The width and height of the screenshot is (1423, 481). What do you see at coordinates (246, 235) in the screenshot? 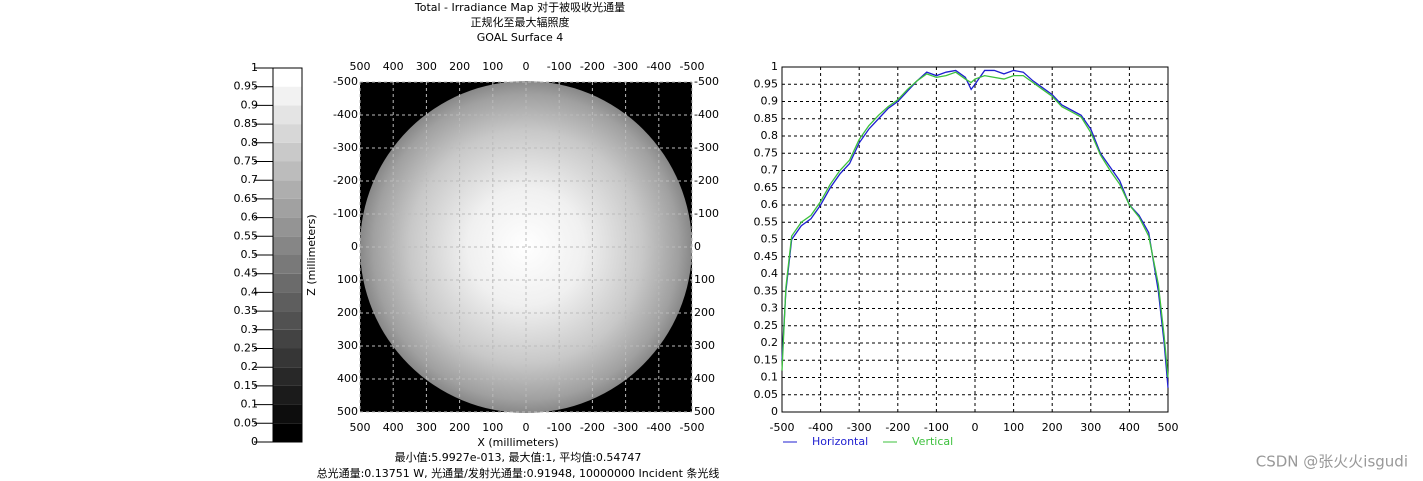
I see `colorbar-tick-label: 0.55` at bounding box center [246, 235].